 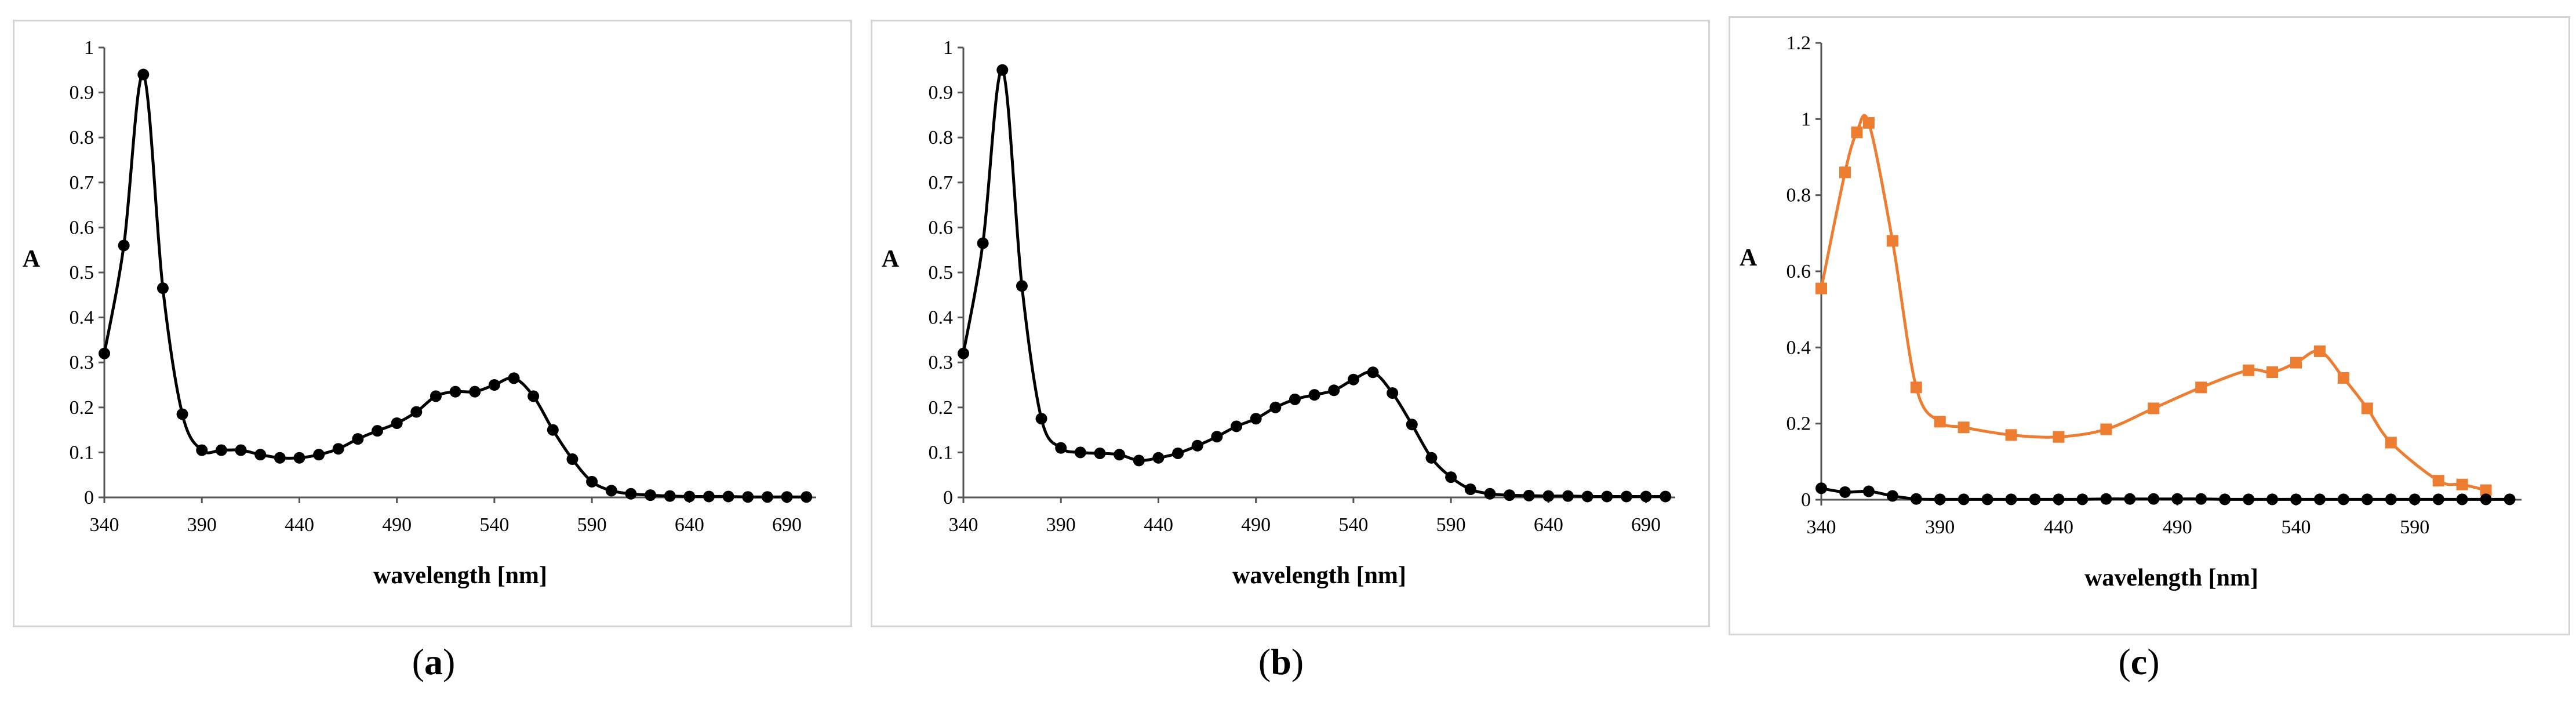 What do you see at coordinates (948, 48) in the screenshot?
I see `y-tick-label-b: 1` at bounding box center [948, 48].